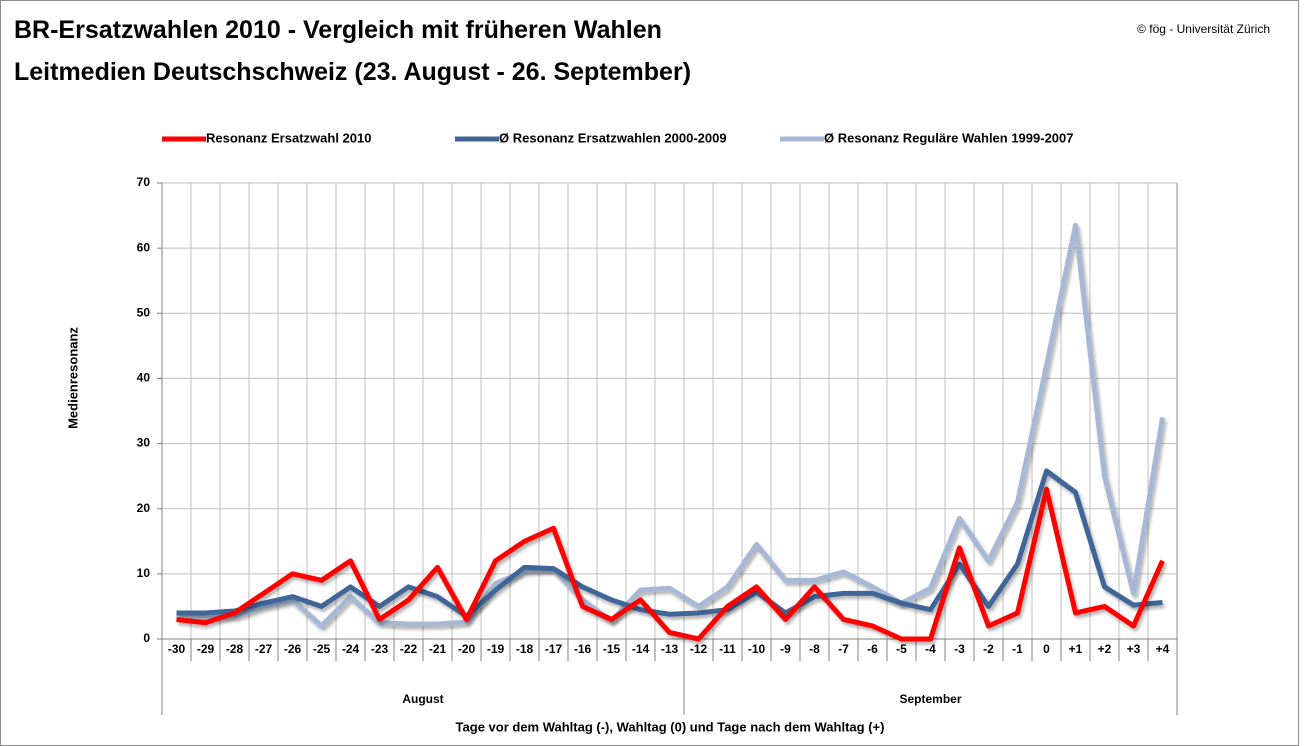 The image size is (1305, 746). What do you see at coordinates (422, 699) in the screenshot?
I see `group-label: August` at bounding box center [422, 699].